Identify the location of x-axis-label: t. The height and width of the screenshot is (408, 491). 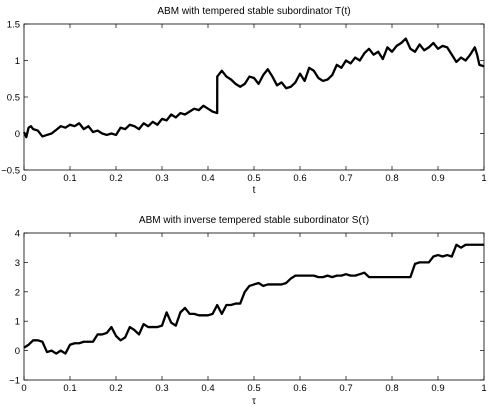
(254, 190).